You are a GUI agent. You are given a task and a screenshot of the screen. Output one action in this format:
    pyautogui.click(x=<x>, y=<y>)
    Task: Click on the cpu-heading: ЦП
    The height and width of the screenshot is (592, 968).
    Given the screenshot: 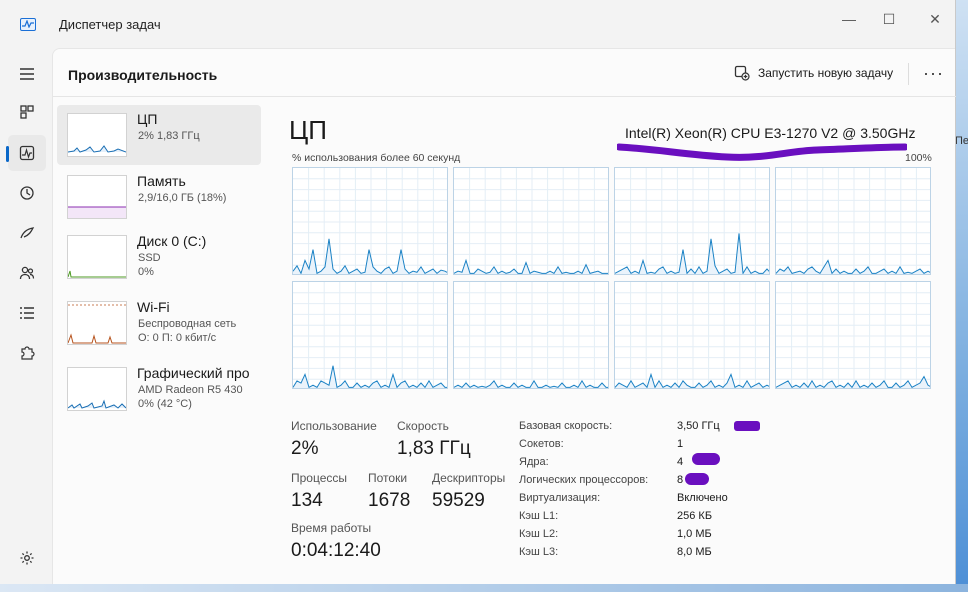 What is the action you would take?
    pyautogui.click(x=308, y=130)
    